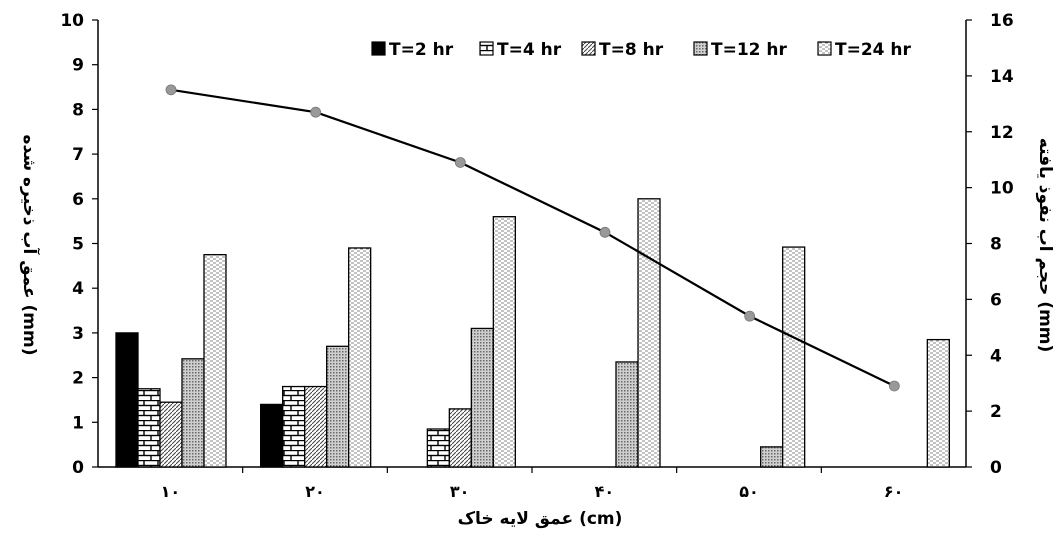  What do you see at coordinates (78, 423) in the screenshot?
I see `y-tick-label-left: 1` at bounding box center [78, 423].